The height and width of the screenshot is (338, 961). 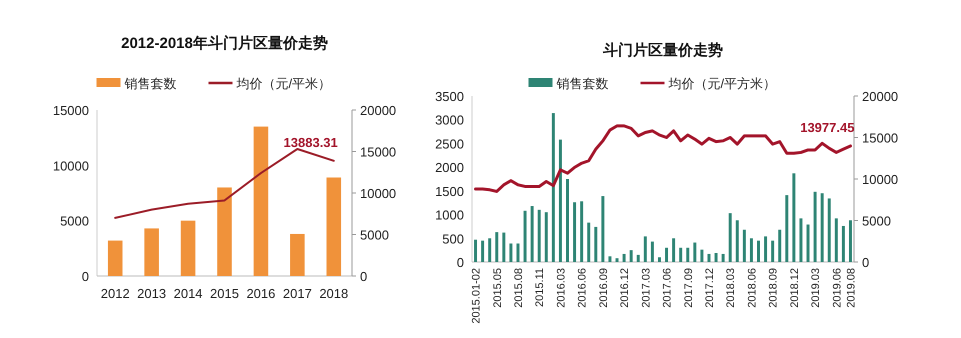 What do you see at coordinates (582, 288) in the screenshot?
I see `x-tick-label: 2016.06` at bounding box center [582, 288].